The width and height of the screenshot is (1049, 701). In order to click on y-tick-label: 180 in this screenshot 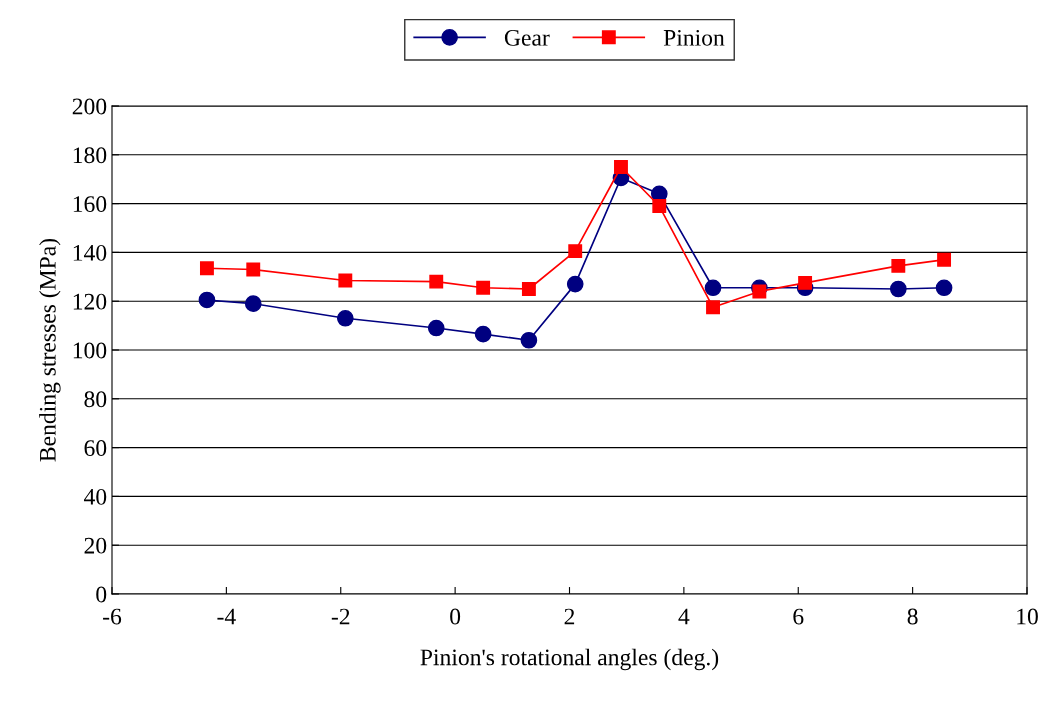, I will do `click(90, 155)`.